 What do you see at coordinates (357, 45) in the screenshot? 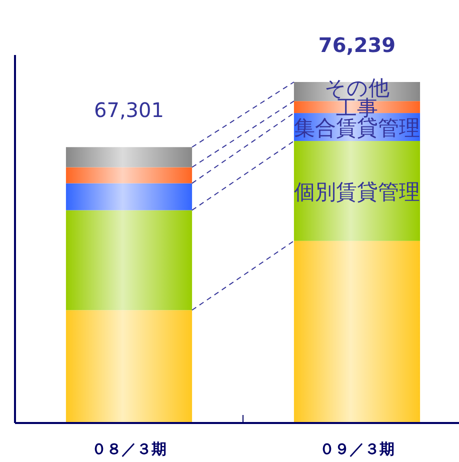
I see `text: 76,239` at bounding box center [357, 45].